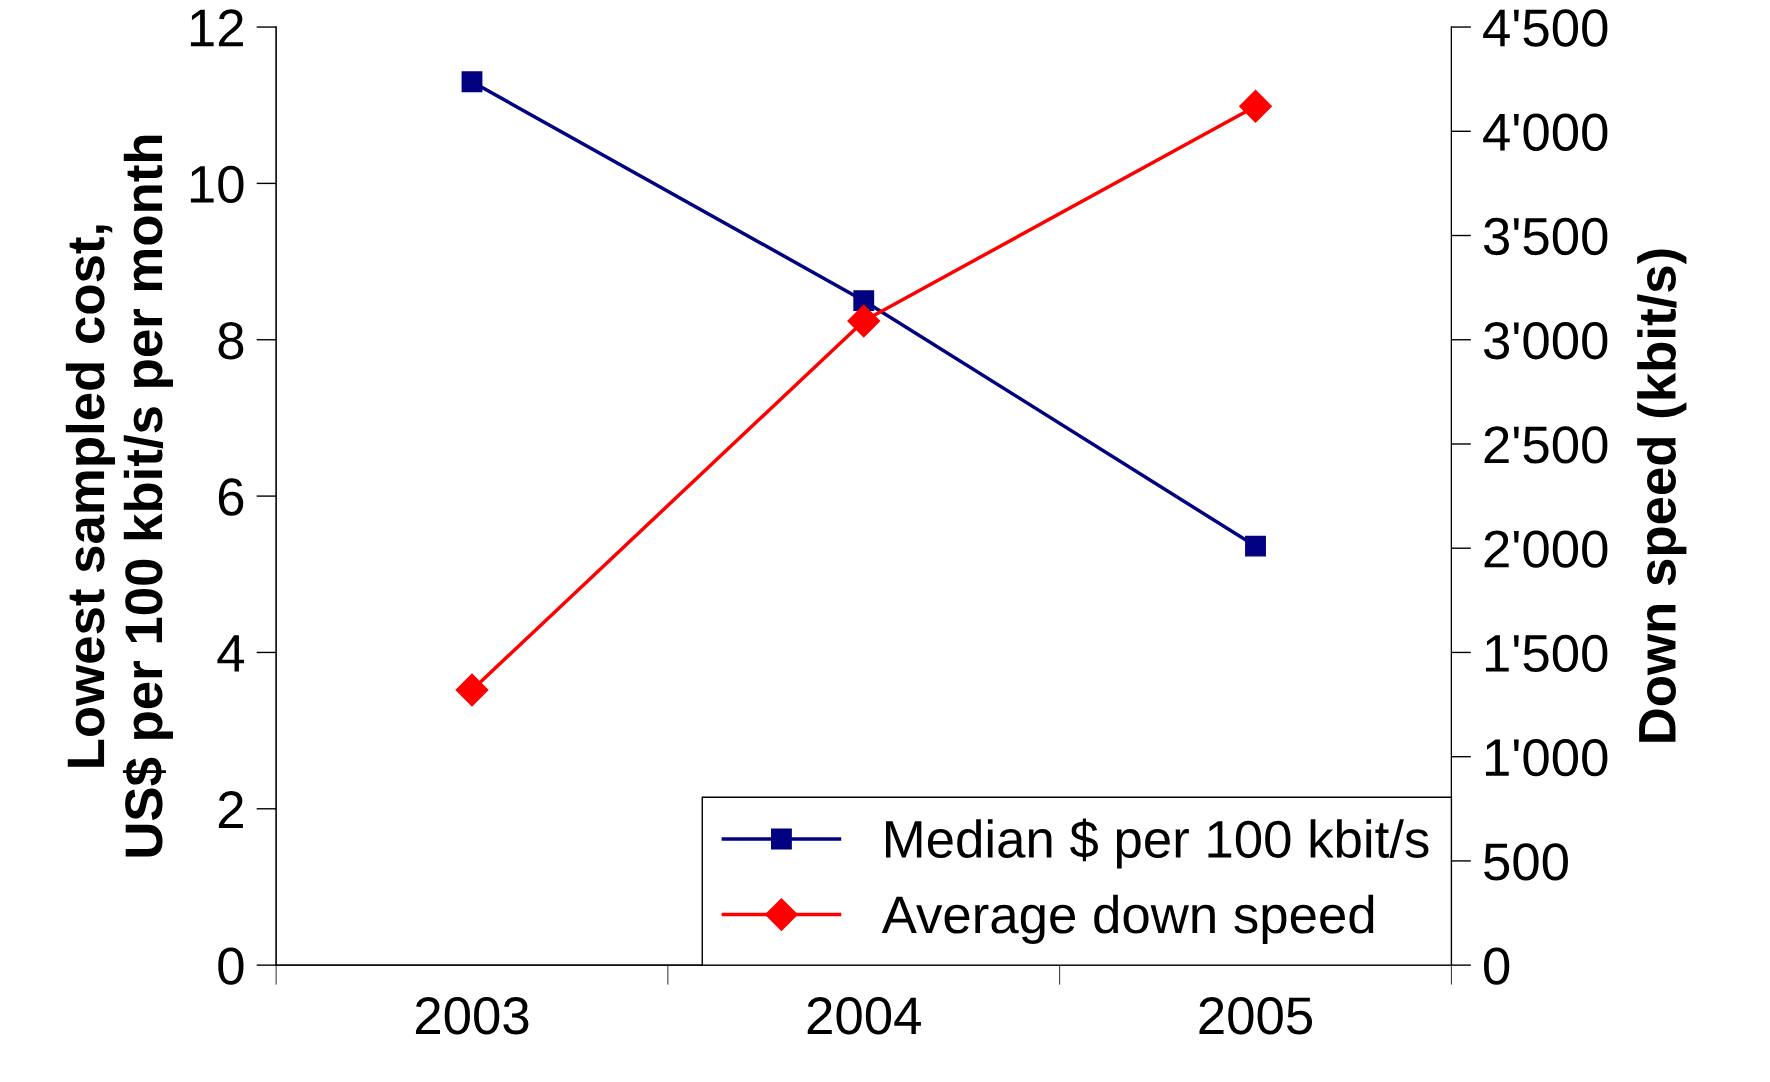 Image resolution: width=1770 pixels, height=1082 pixels. Describe the element at coordinates (1545, 341) in the screenshot. I see `y2-tick-label: 3'000` at that location.